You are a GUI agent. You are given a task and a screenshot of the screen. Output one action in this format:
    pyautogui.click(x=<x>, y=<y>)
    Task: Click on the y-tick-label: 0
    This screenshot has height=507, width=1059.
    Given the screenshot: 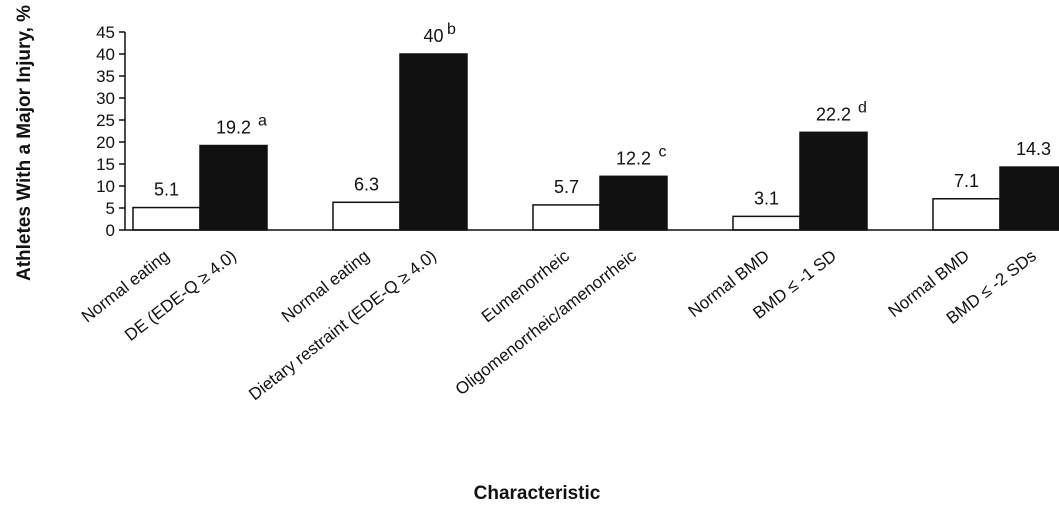 What is the action you would take?
    pyautogui.click(x=110, y=230)
    